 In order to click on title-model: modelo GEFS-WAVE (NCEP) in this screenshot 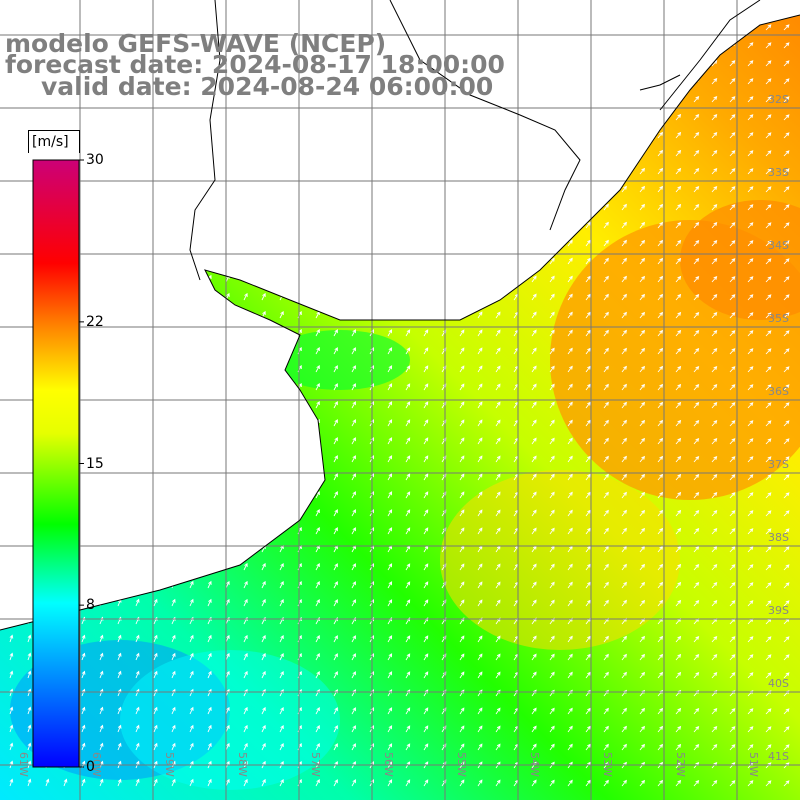, I will do `click(196, 43)`.